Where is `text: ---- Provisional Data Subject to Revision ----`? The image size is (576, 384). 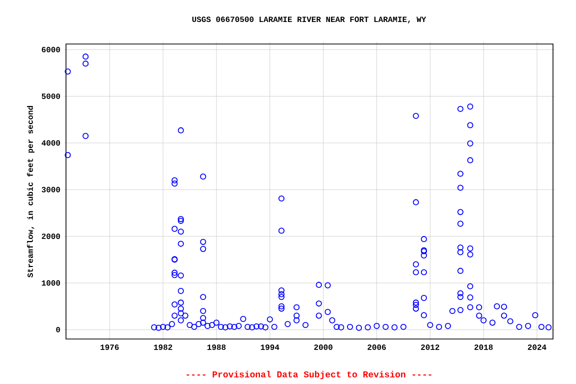 text: ---- Provisional Data Subject to Revision ---- is located at coordinates (309, 375).